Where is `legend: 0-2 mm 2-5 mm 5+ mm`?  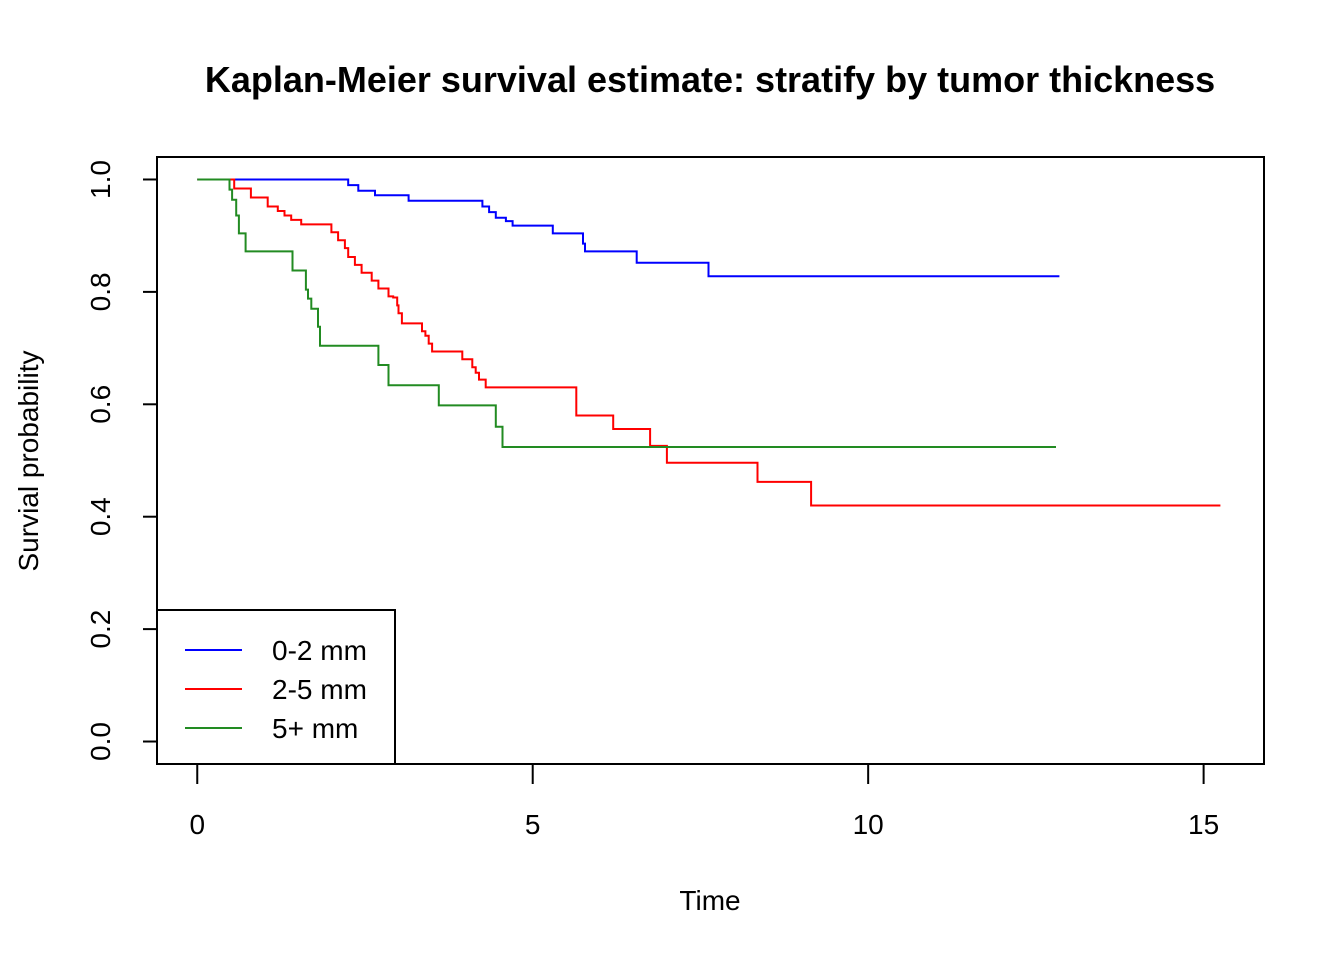 legend: 0-2 mm 2-5 mm 5+ mm is located at coordinates (276, 687).